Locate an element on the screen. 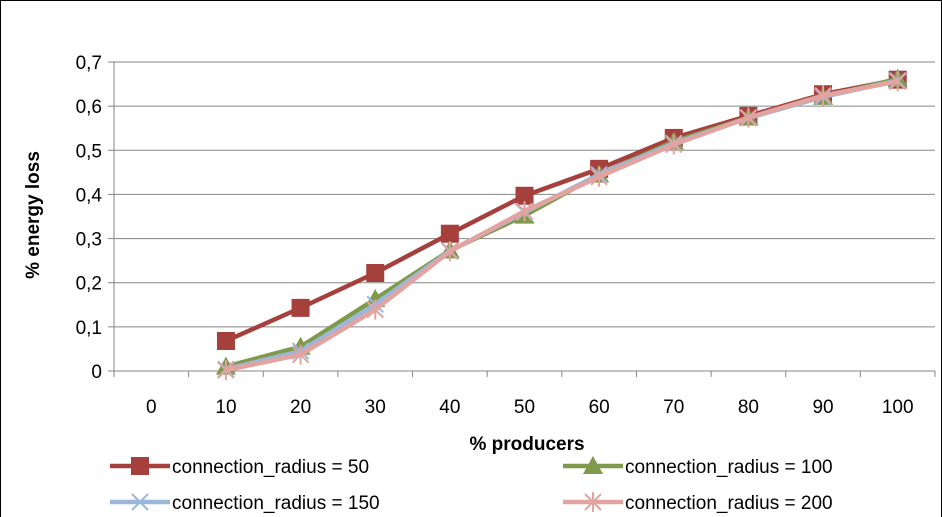  y-tick-label: 0,2 is located at coordinates (89, 284).